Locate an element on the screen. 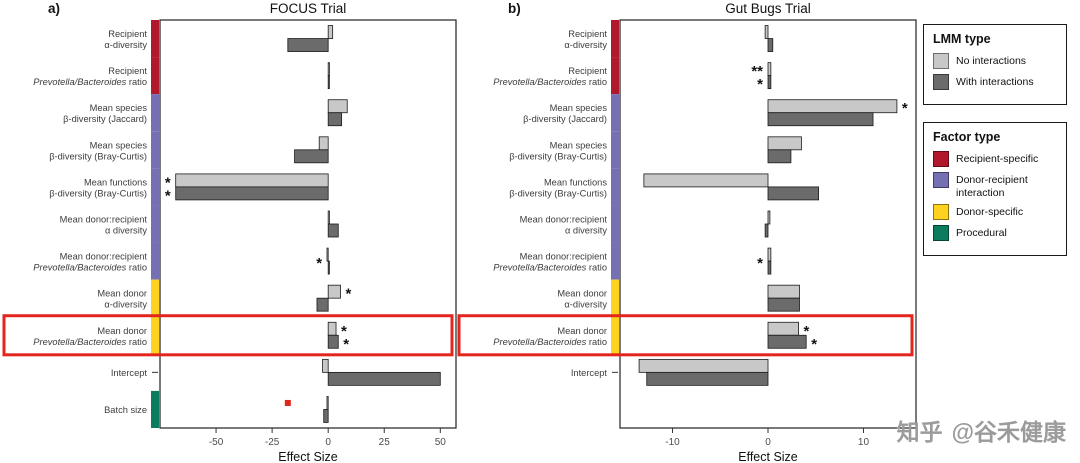 The width and height of the screenshot is (1080, 463). legend-item: Recipient-specific is located at coordinates (995, 159).